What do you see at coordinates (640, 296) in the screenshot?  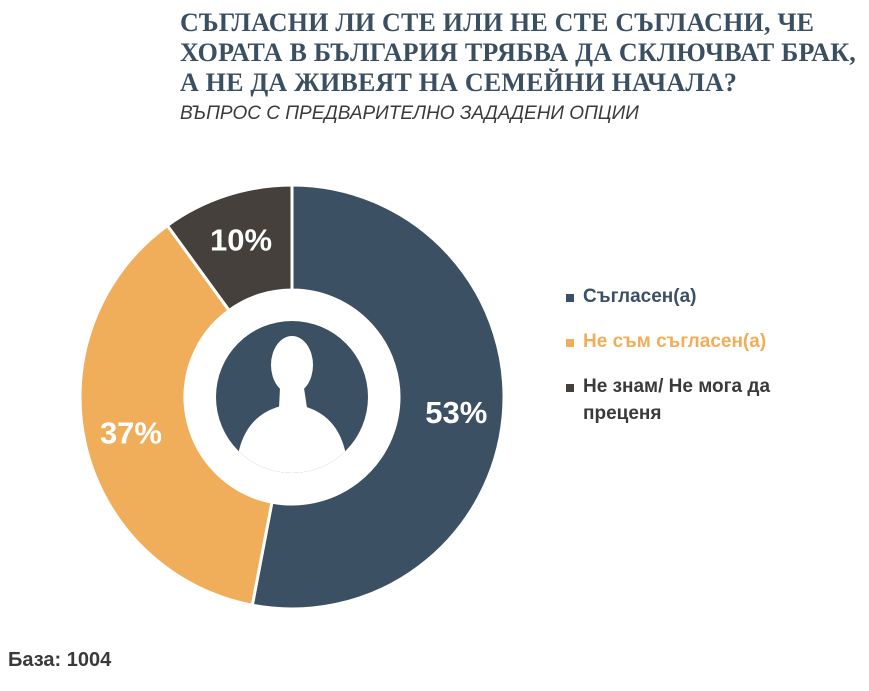 I see `legend-label: Съгласен(а)` at bounding box center [640, 296].